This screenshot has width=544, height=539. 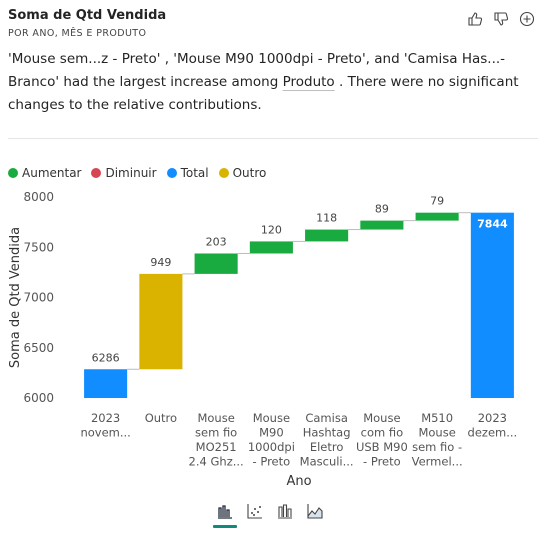 I want to click on y-tick-label: 6000, so click(x=38, y=398).